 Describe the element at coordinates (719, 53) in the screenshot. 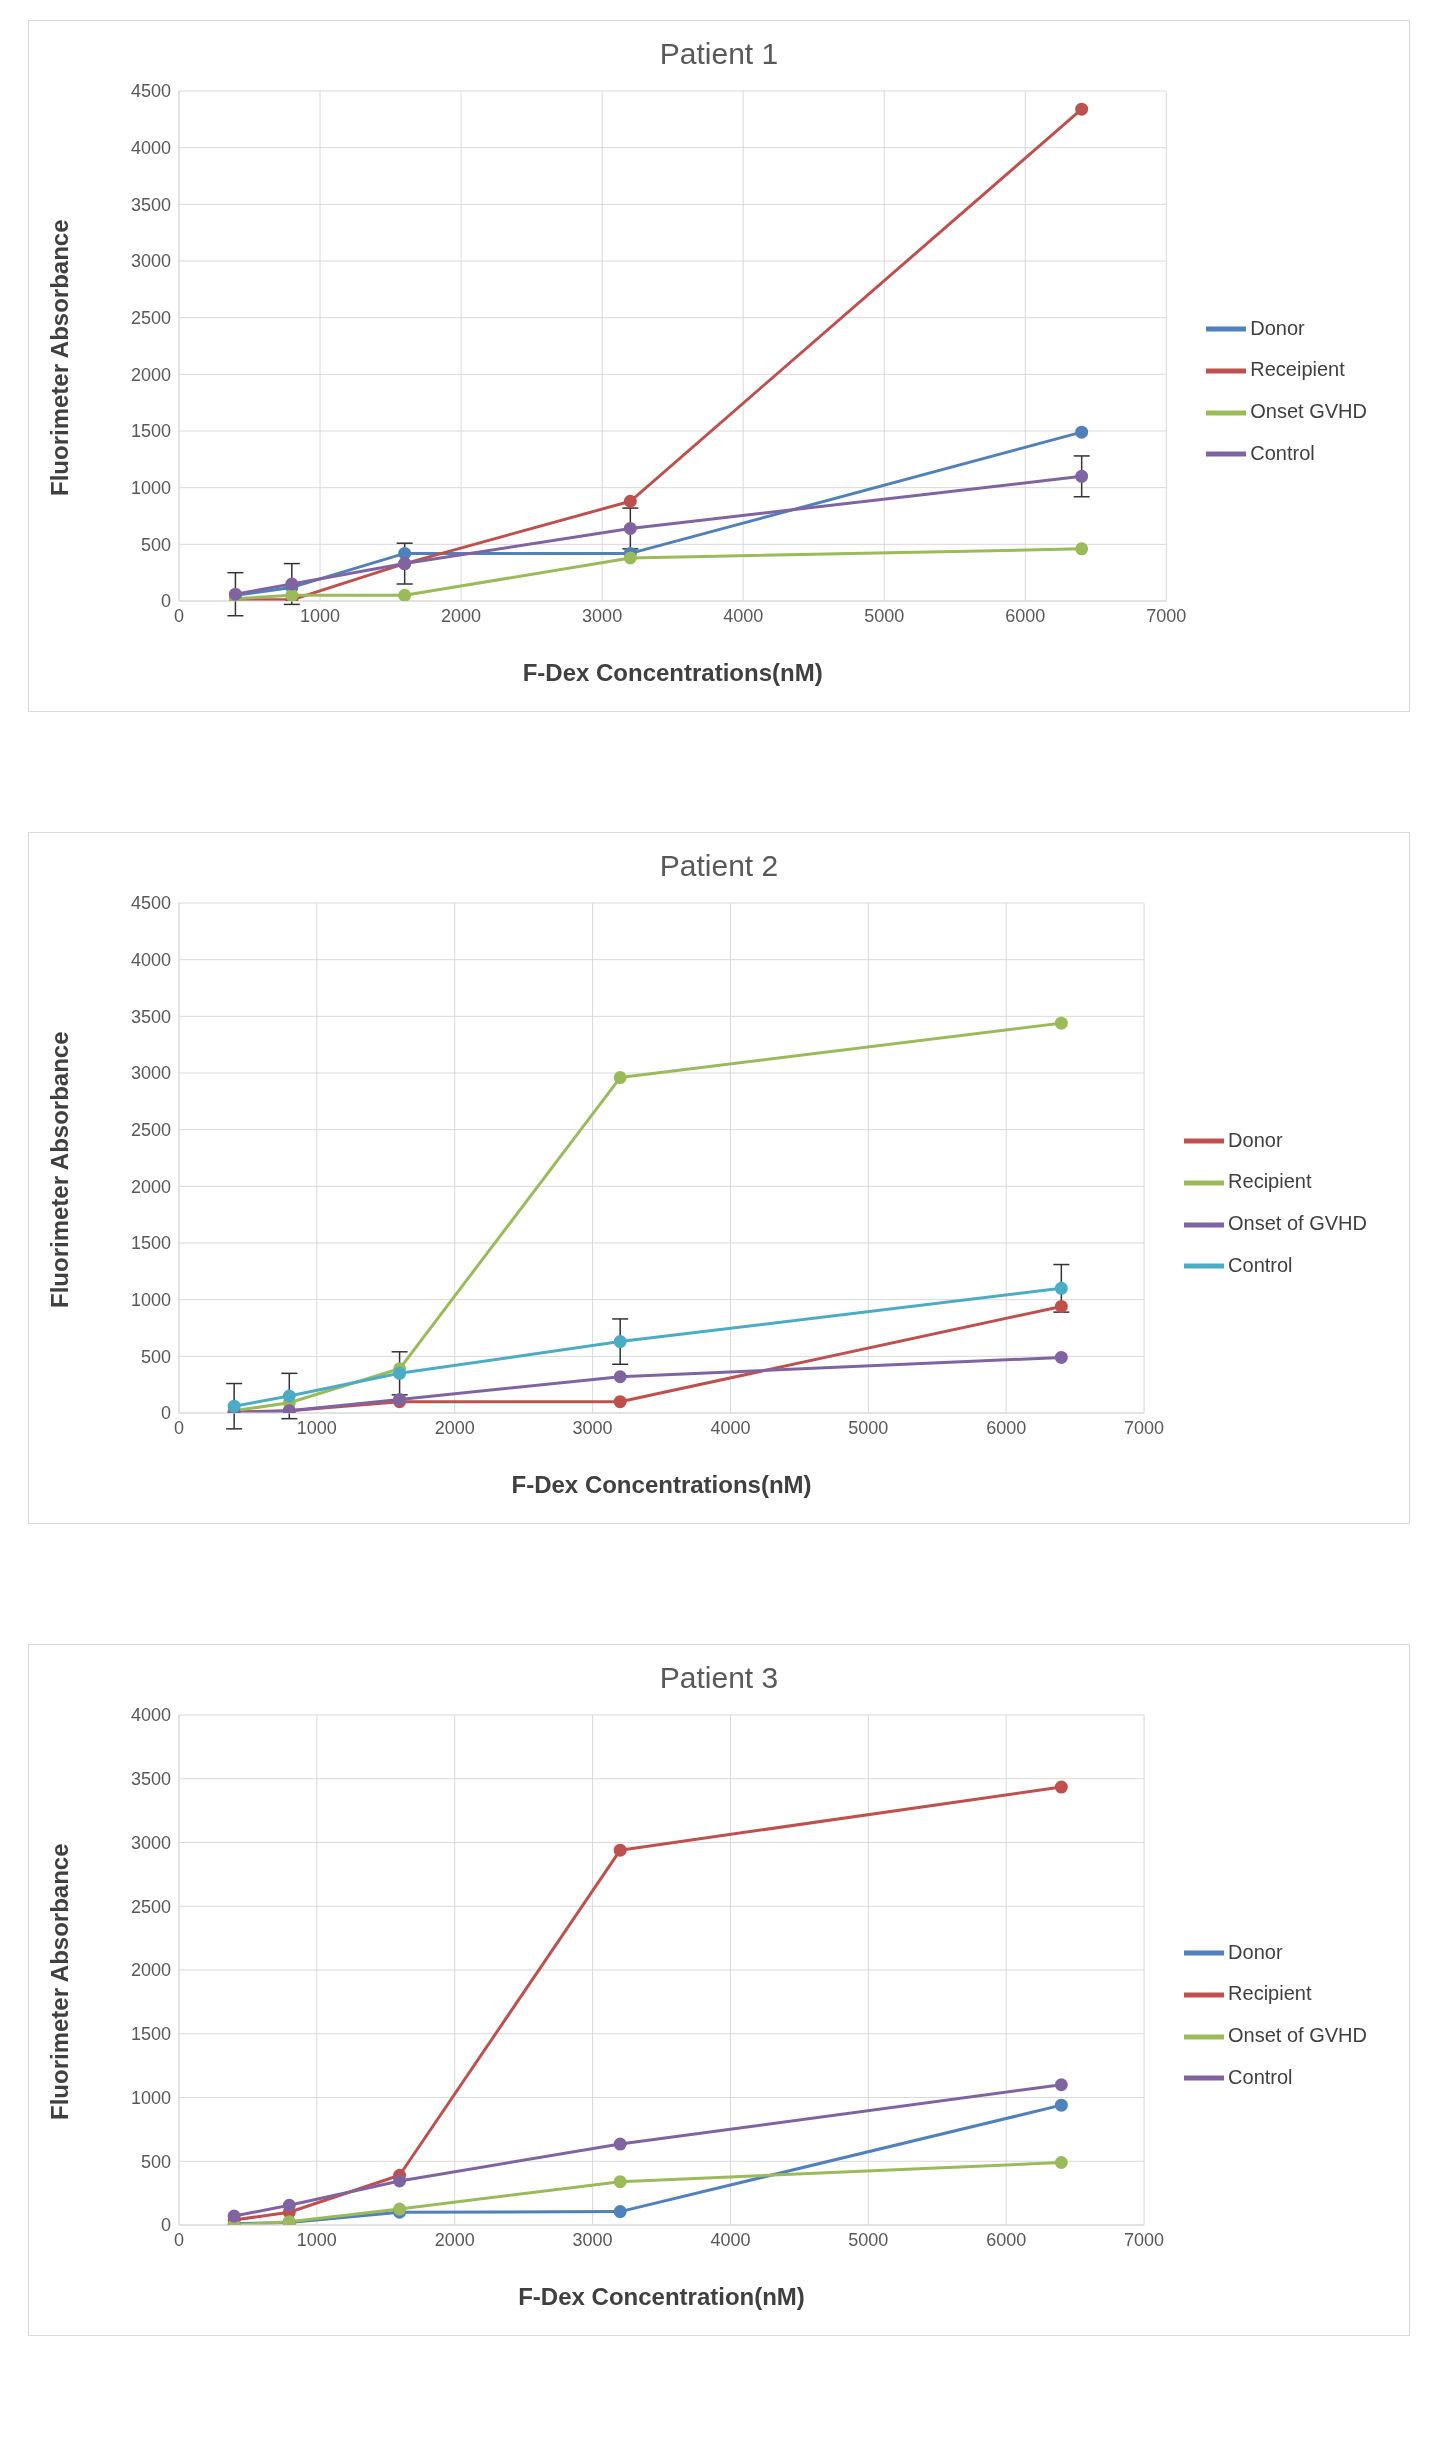

I see `chart-title: Patient 1` at that location.